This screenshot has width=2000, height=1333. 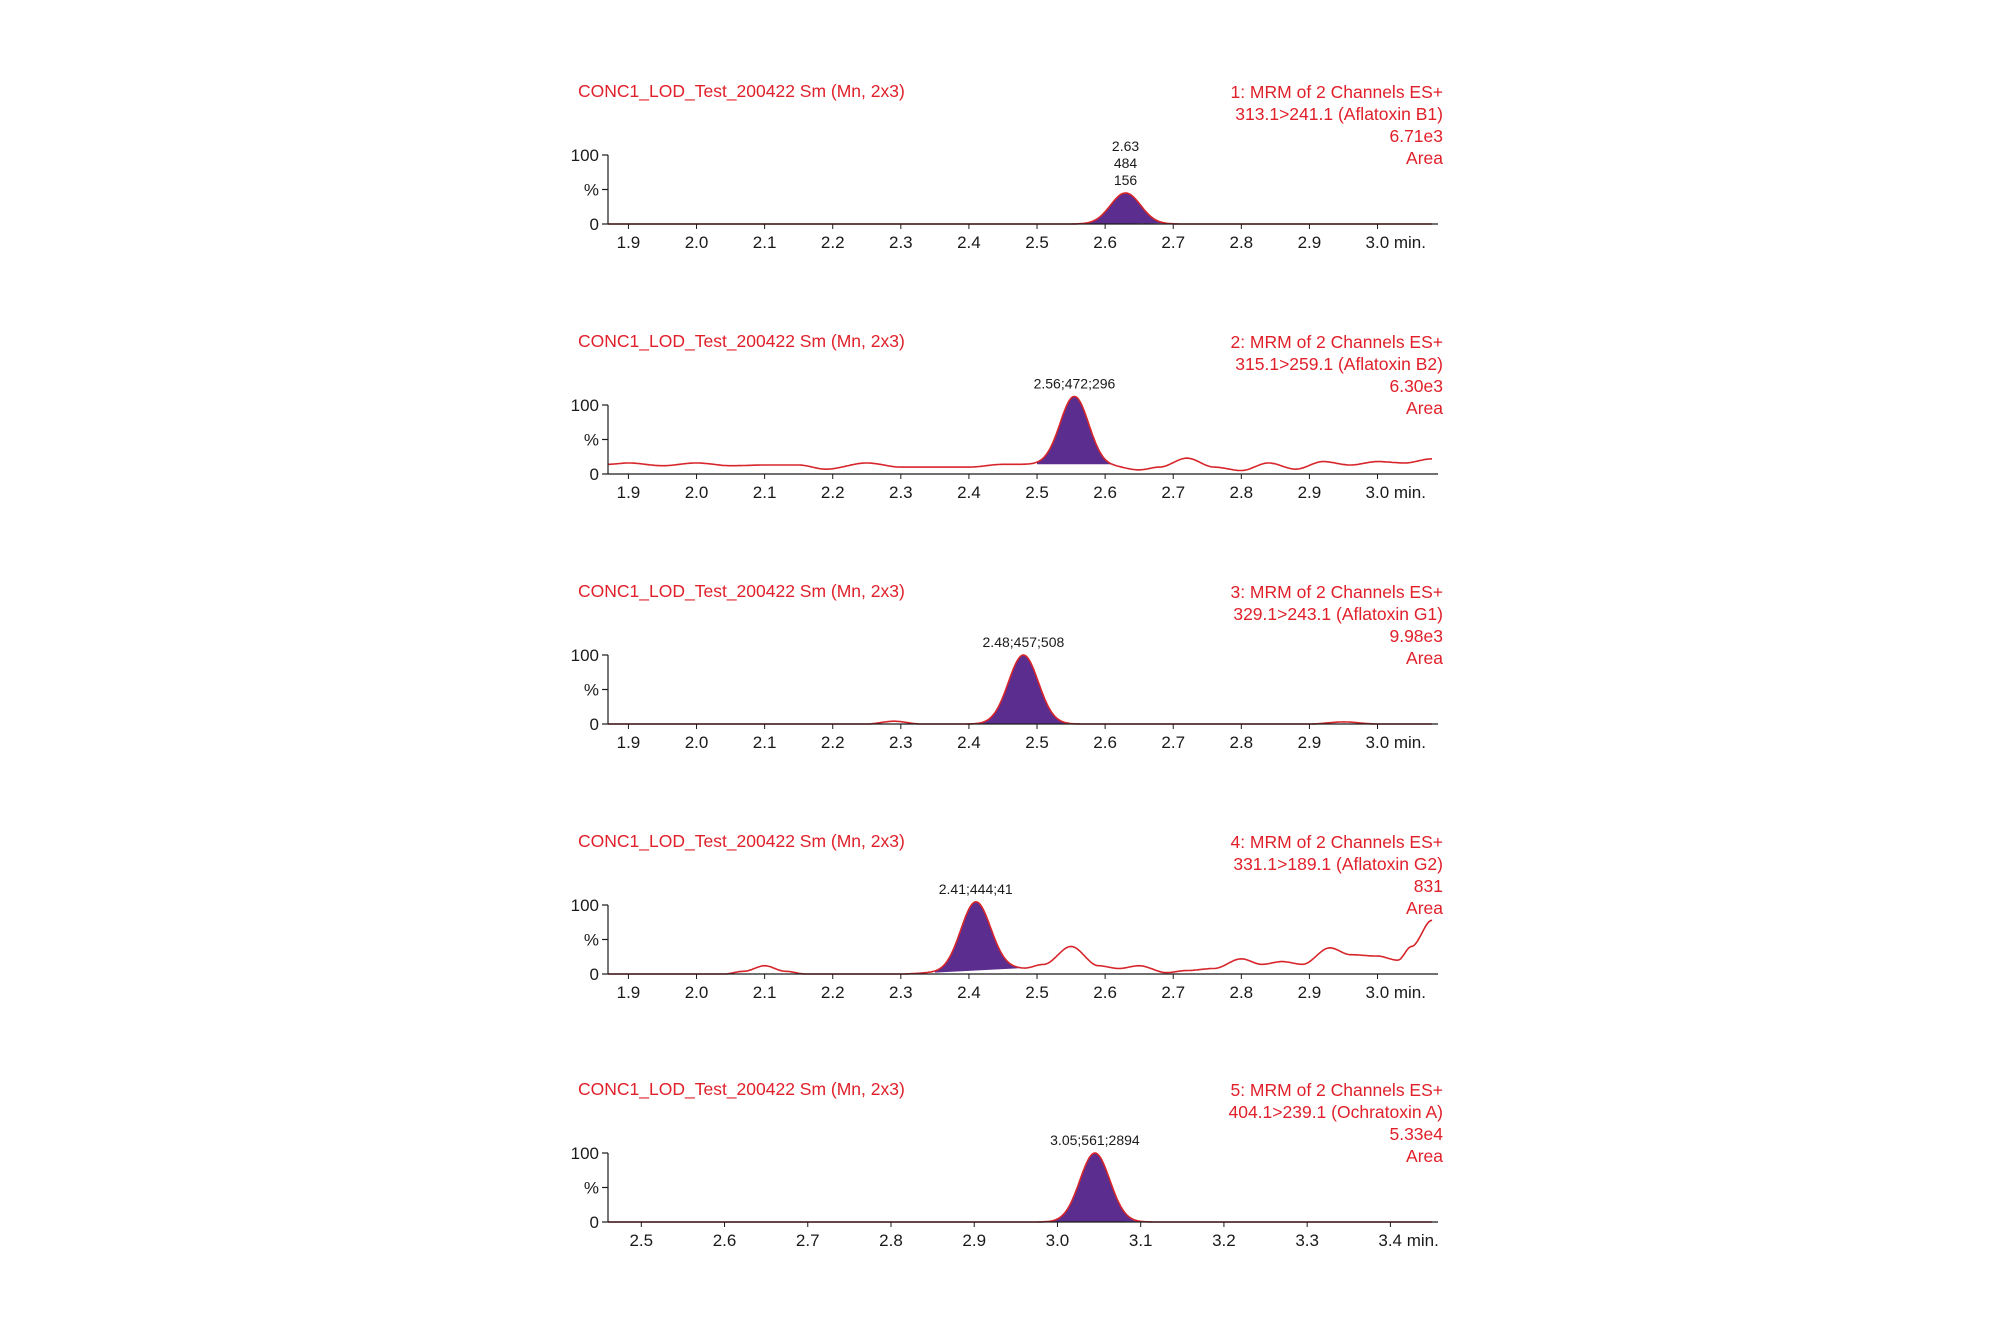 I want to click on x-tick-label: 3.4 min., so click(x=1408, y=1240).